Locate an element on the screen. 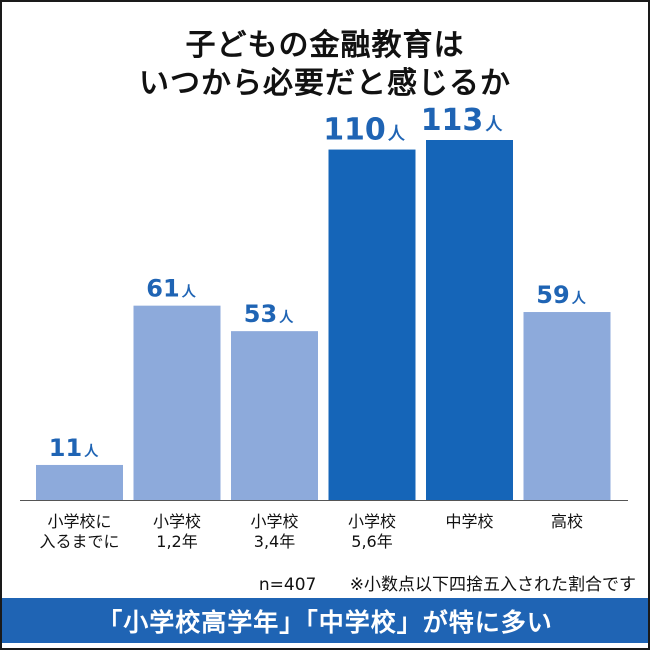 This screenshot has width=650, height=650. footnote: n=407 ※小数点以下四捨五入された割合です is located at coordinates (447, 582).